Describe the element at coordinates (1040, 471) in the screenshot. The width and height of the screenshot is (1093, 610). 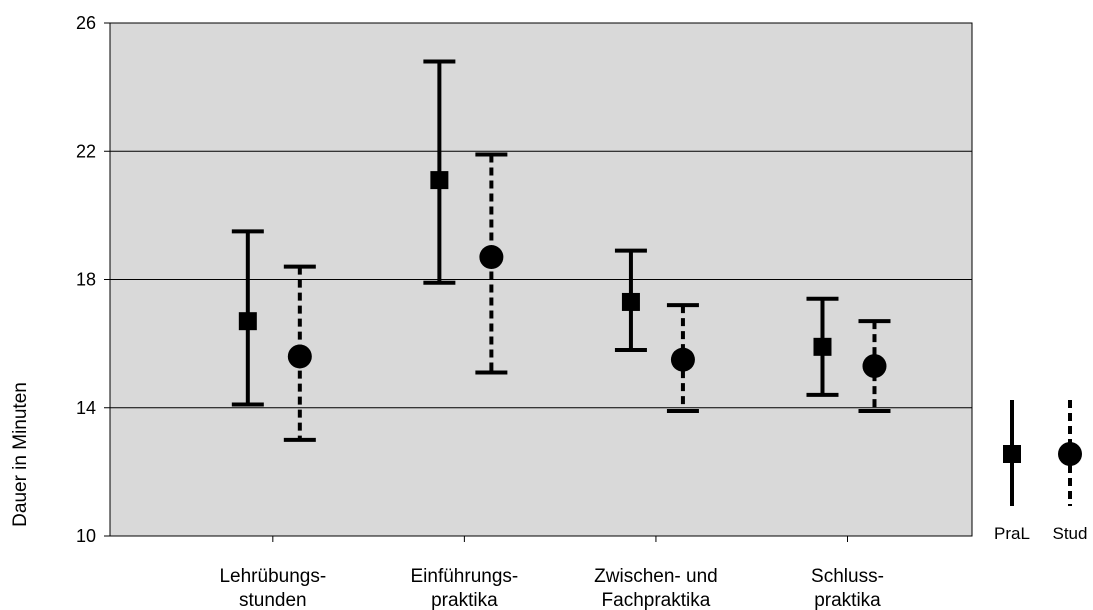
I see `legend: PraL Stud` at that location.